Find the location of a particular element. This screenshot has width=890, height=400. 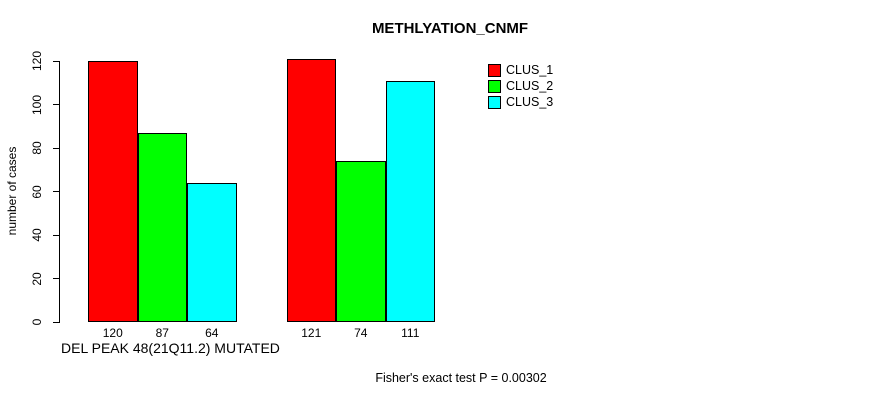

legend-label: CLUS_3 is located at coordinates (530, 102).